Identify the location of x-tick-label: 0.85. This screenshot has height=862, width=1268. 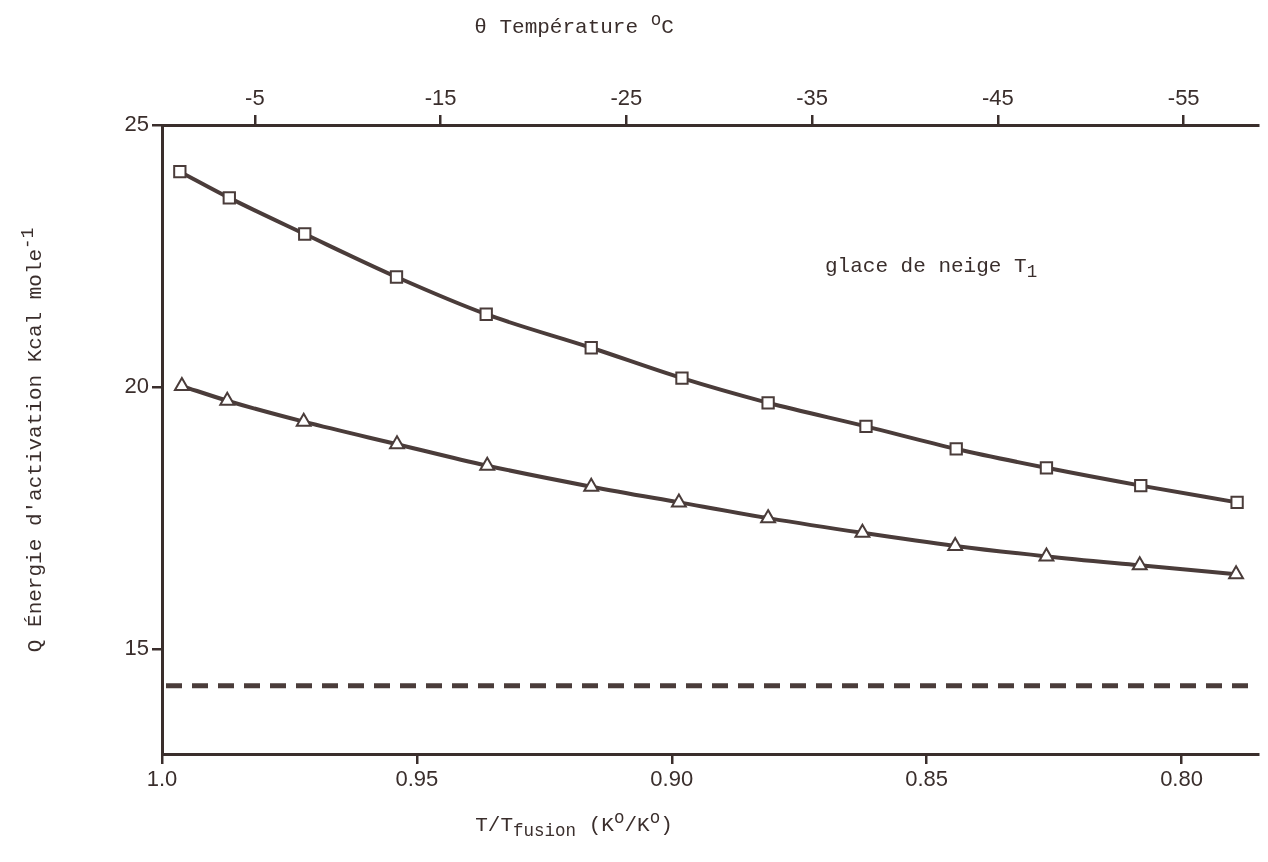
(927, 779).